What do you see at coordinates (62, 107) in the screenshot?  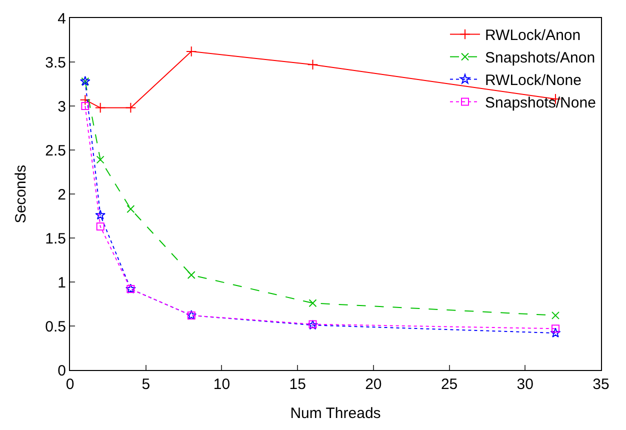 I see `y-tick-label: 3` at bounding box center [62, 107].